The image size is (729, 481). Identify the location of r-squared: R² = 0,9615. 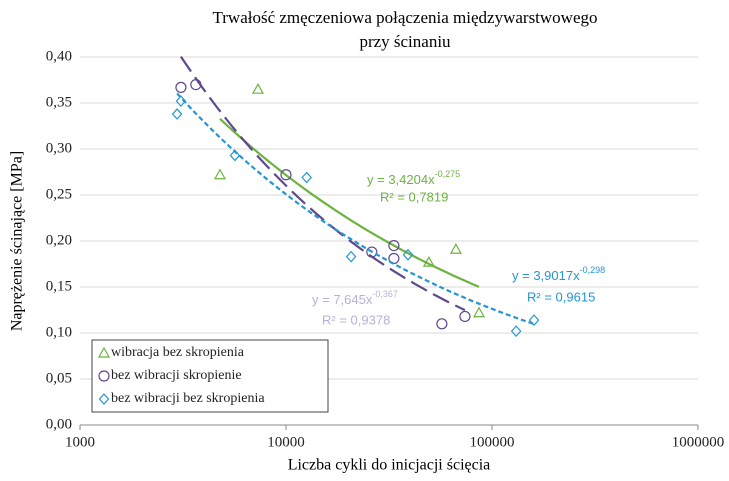
(561, 296).